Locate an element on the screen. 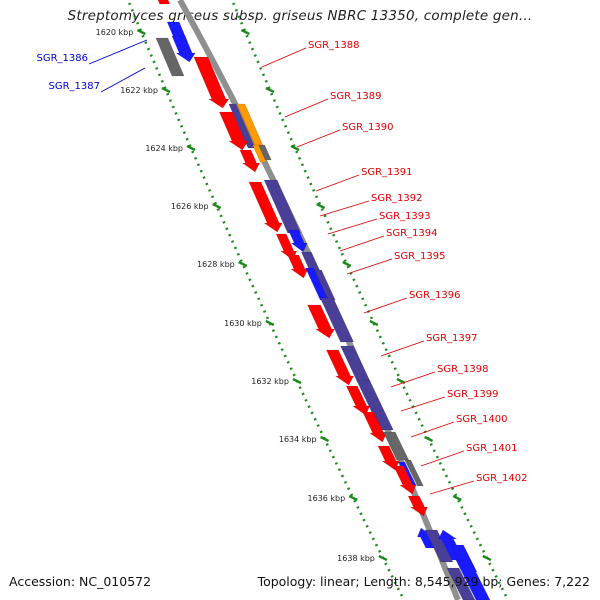 The height and width of the screenshot is (600, 600). gene-label: SGR_1395 is located at coordinates (420, 256).